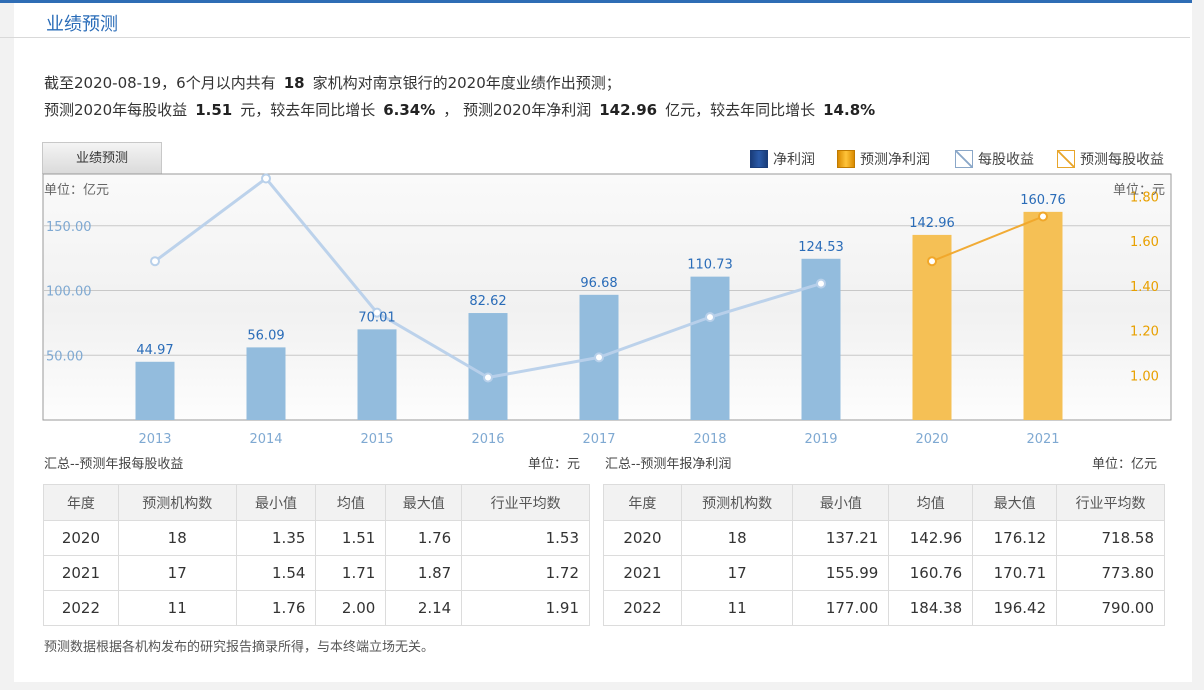 This screenshot has height=690, width=1204. Describe the element at coordinates (1015, 573) in the screenshot. I see `np-table-cell: 170.71` at that location.